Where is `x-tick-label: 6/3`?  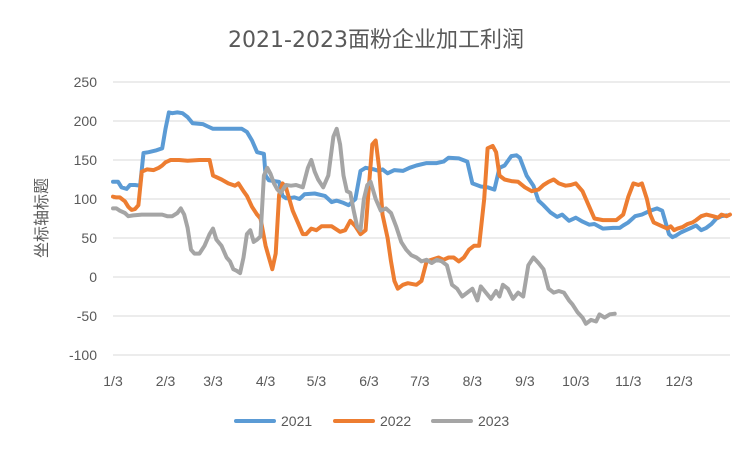
x-tick-label: 6/3 is located at coordinates (369, 381).